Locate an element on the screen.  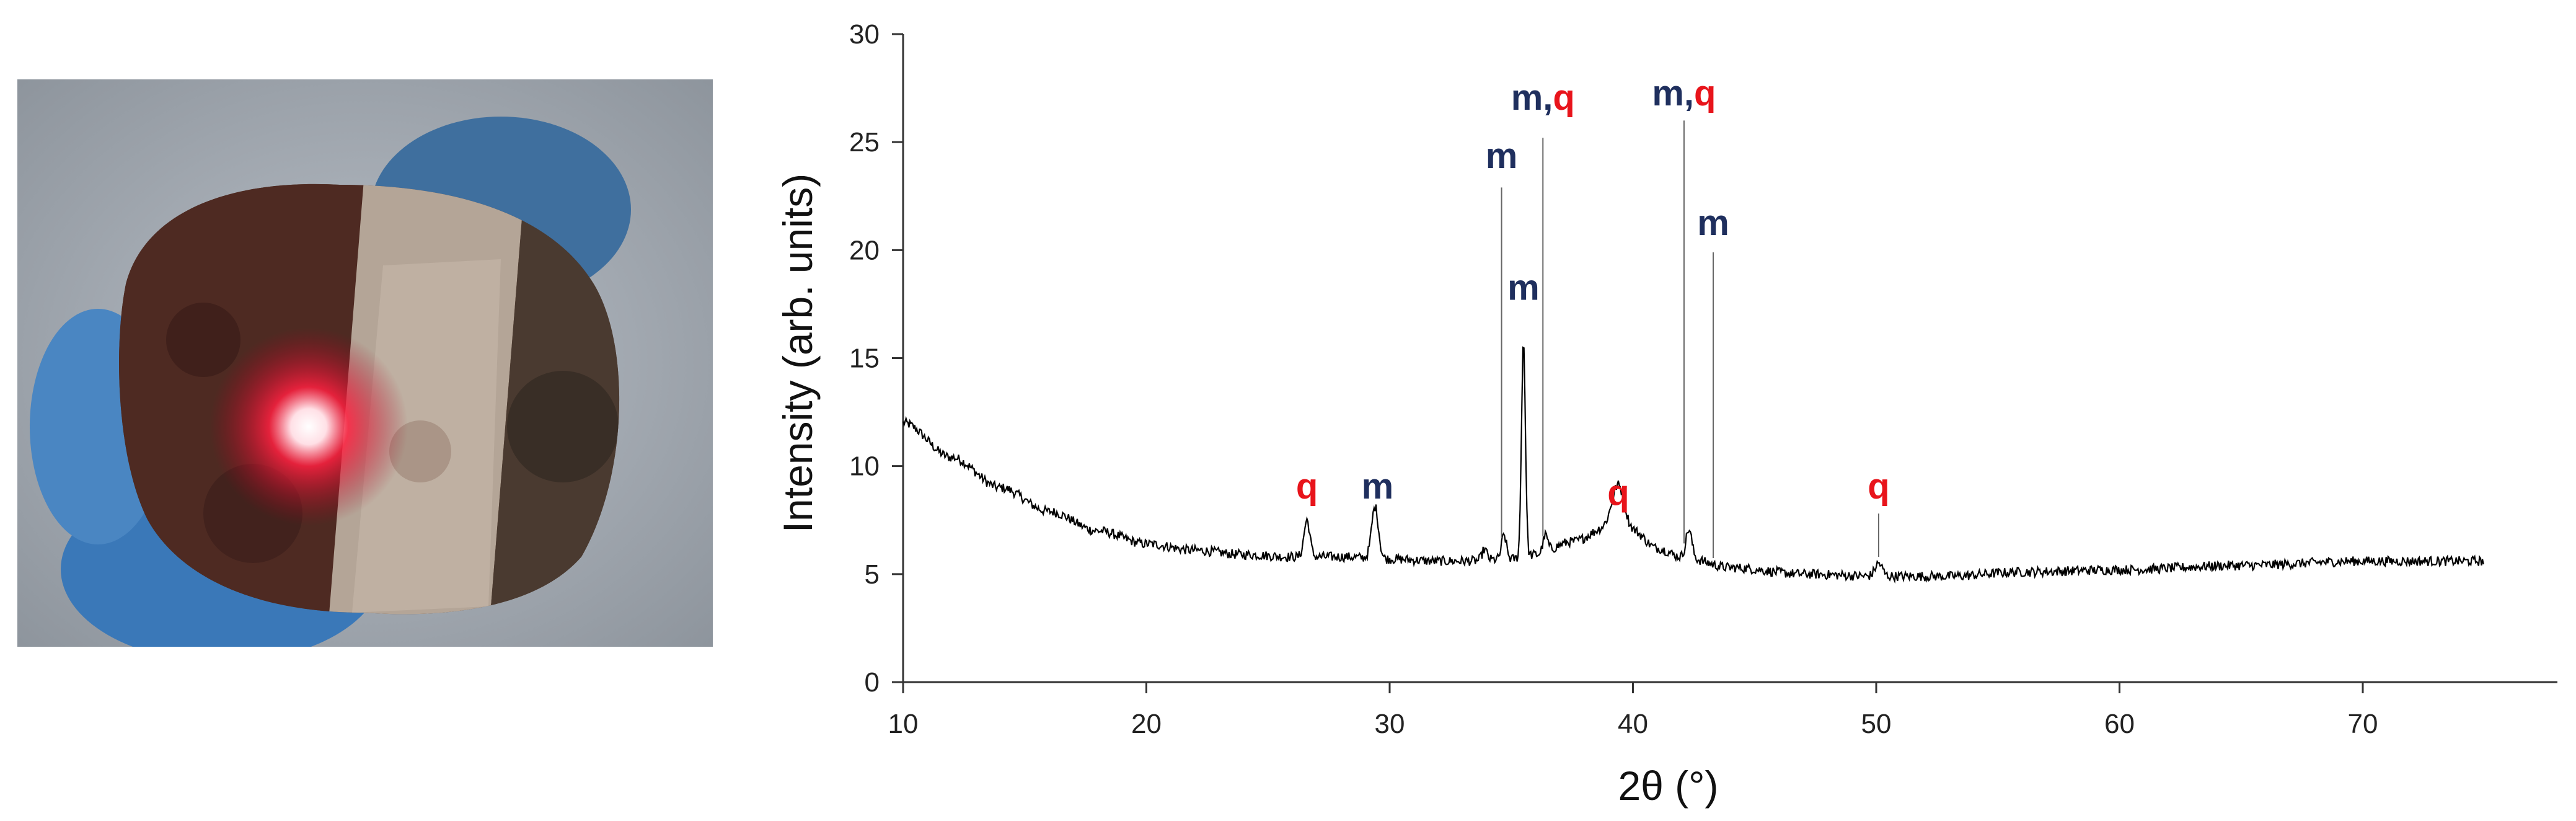
x-tick-label: 20 is located at coordinates (1146, 724).